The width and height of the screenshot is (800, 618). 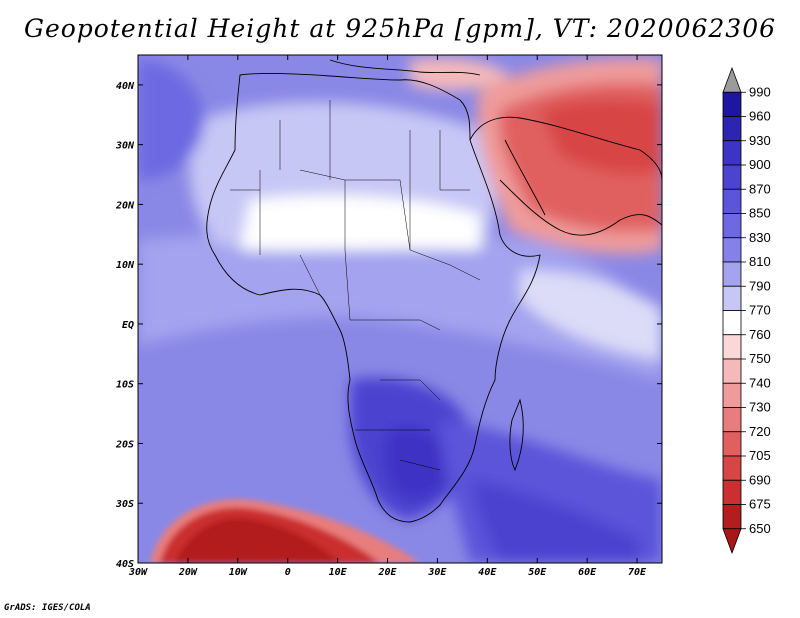 What do you see at coordinates (760, 455) in the screenshot?
I see `colorbar-label: 705` at bounding box center [760, 455].